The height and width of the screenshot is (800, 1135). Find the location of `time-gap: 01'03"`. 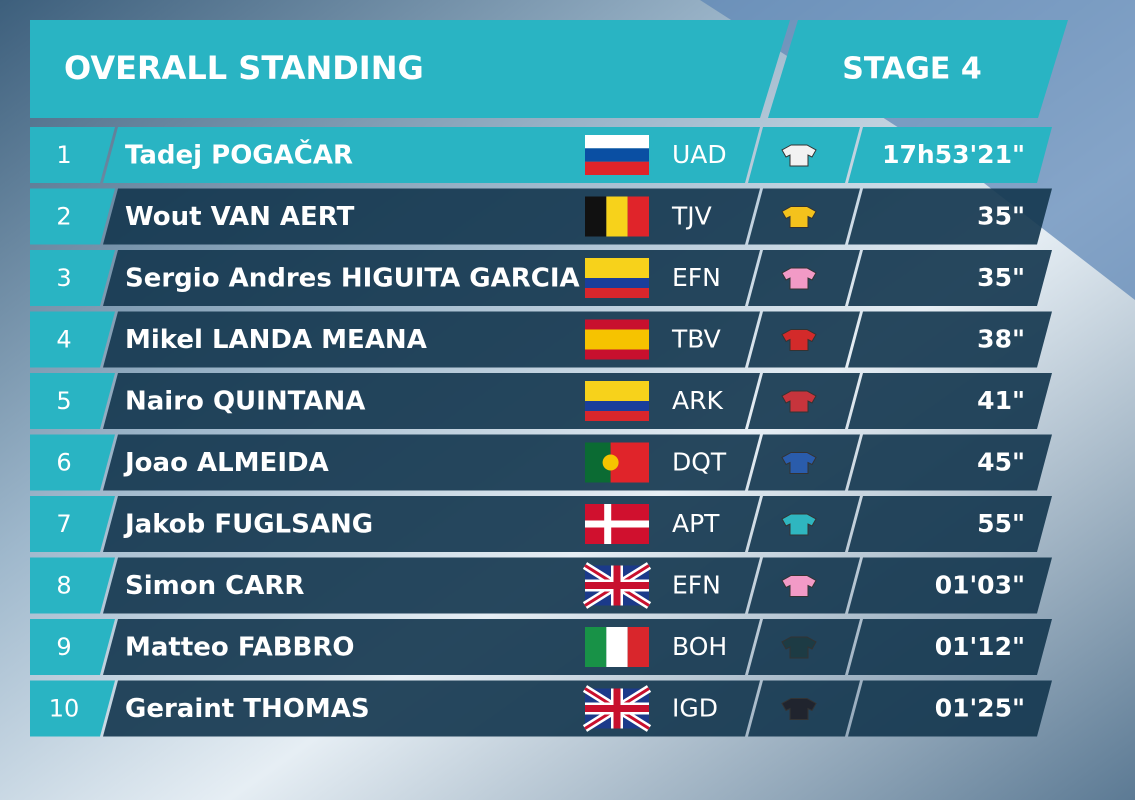

time-gap: 01'03" is located at coordinates (980, 585).